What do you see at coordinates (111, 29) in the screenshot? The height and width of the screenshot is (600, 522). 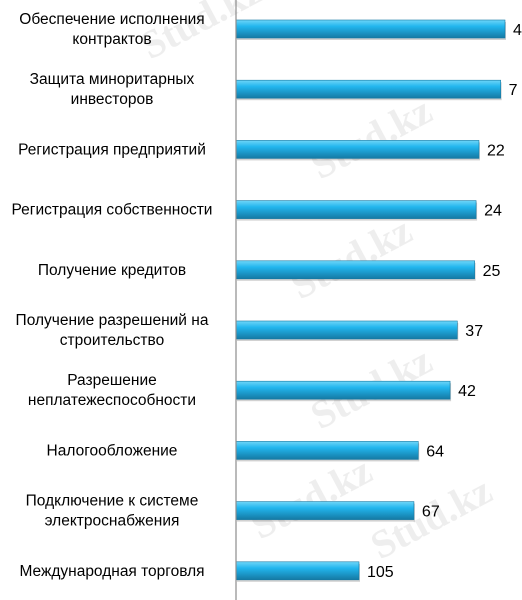 I see `category-tick-label: Обеспечение исполнения контрактов` at bounding box center [111, 29].